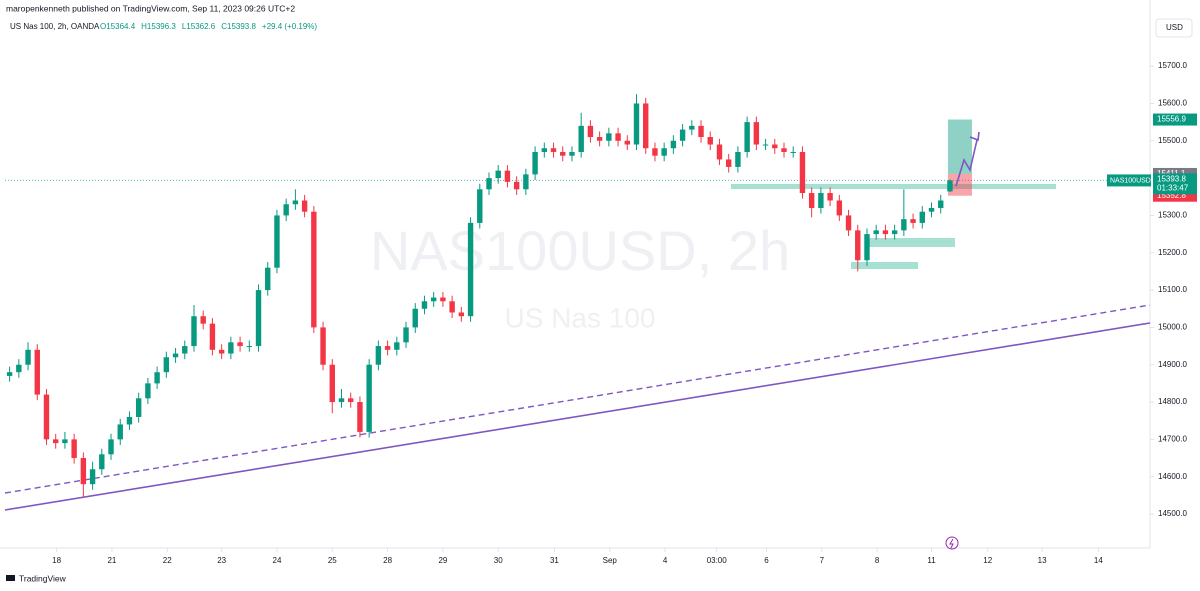  Describe the element at coordinates (717, 560) in the screenshot. I see `x-tick-label: 03:00` at that location.